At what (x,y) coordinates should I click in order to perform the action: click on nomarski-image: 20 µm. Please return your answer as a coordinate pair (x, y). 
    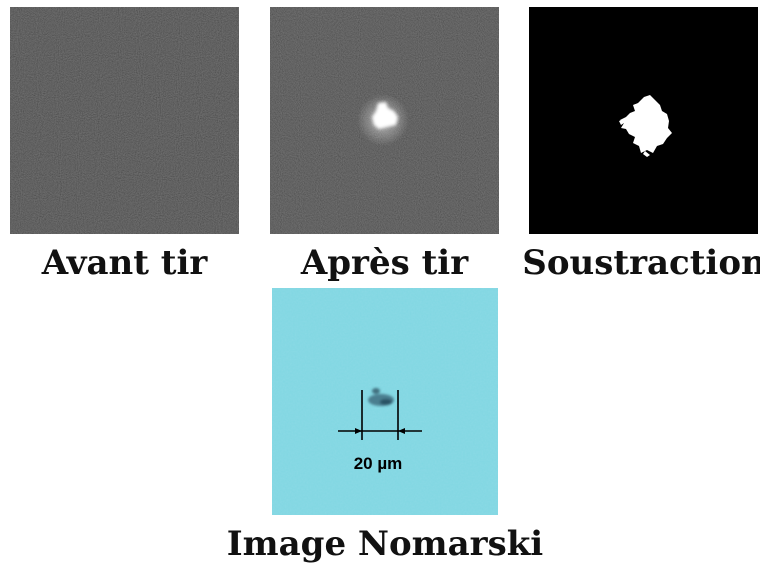
    Looking at the image, I should click on (385, 401).